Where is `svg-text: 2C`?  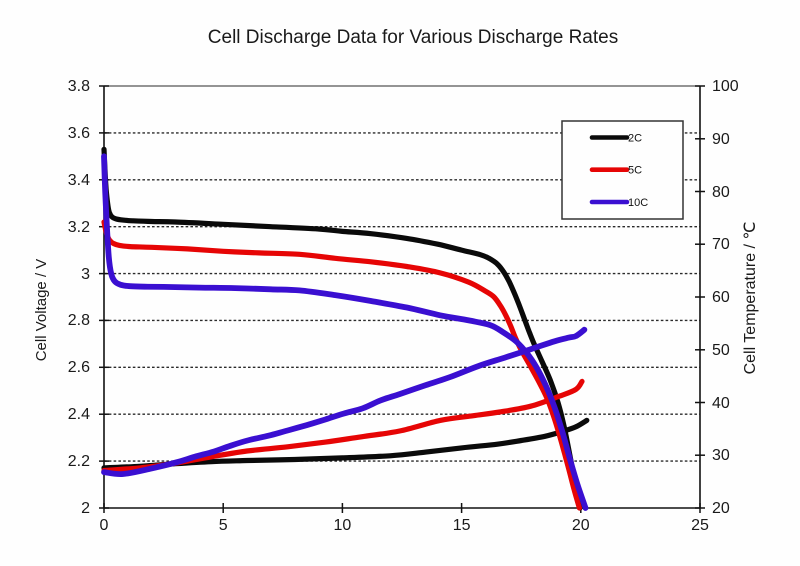
svg-text: 2C is located at coordinates (635, 139).